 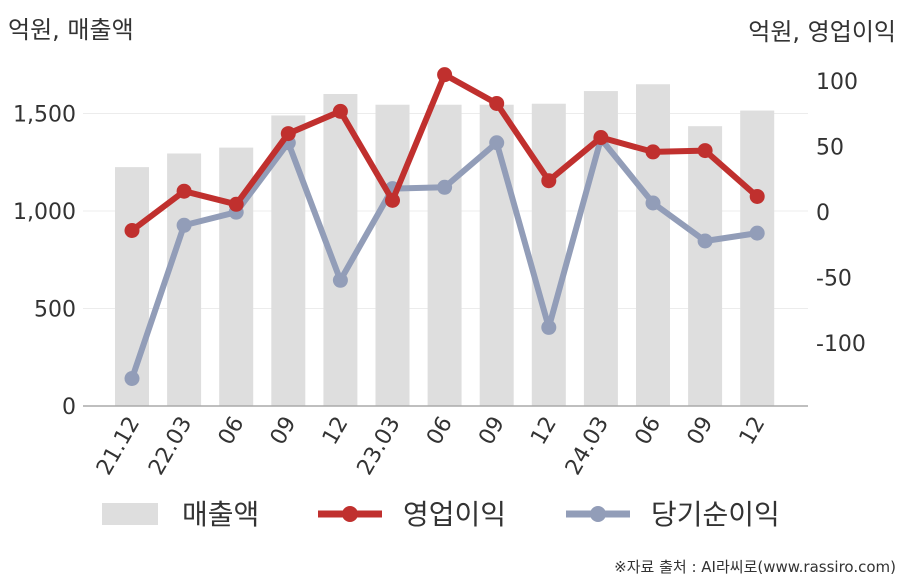 I want to click on right-axis-ticks: -100 -50 0 50 100, so click(x=841, y=213).